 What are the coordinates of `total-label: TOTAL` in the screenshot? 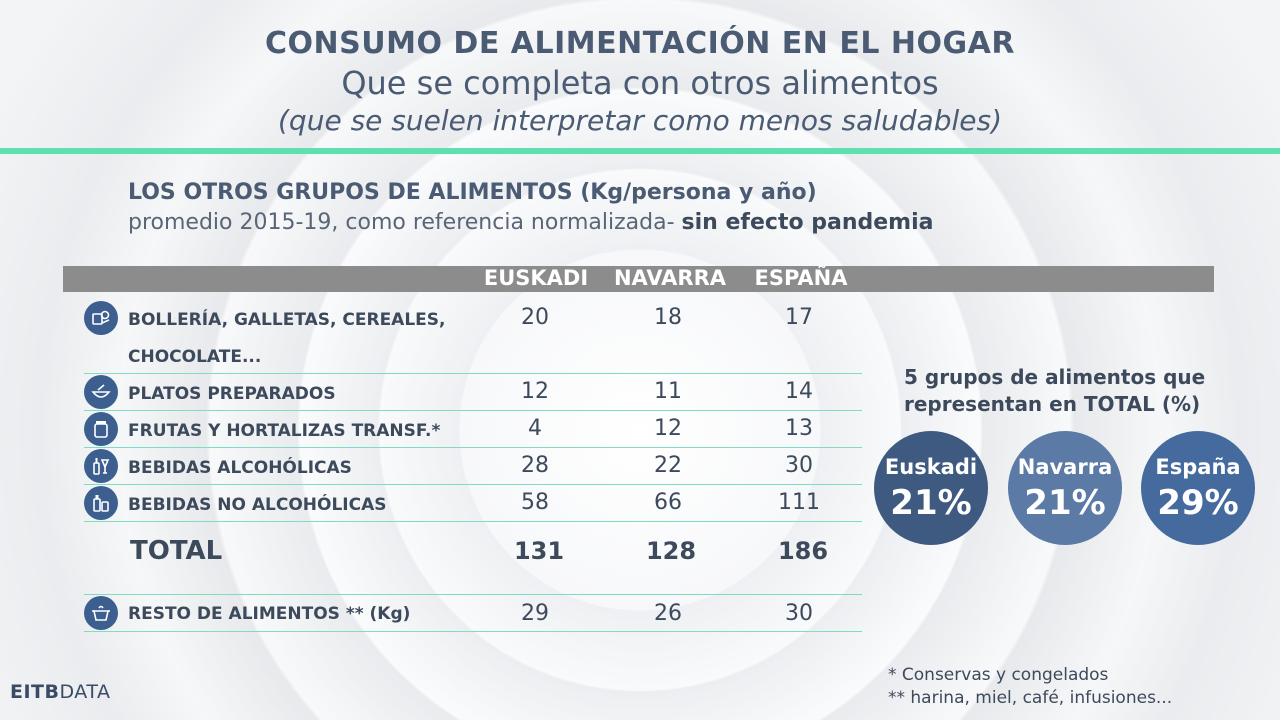 It's located at (176, 551).